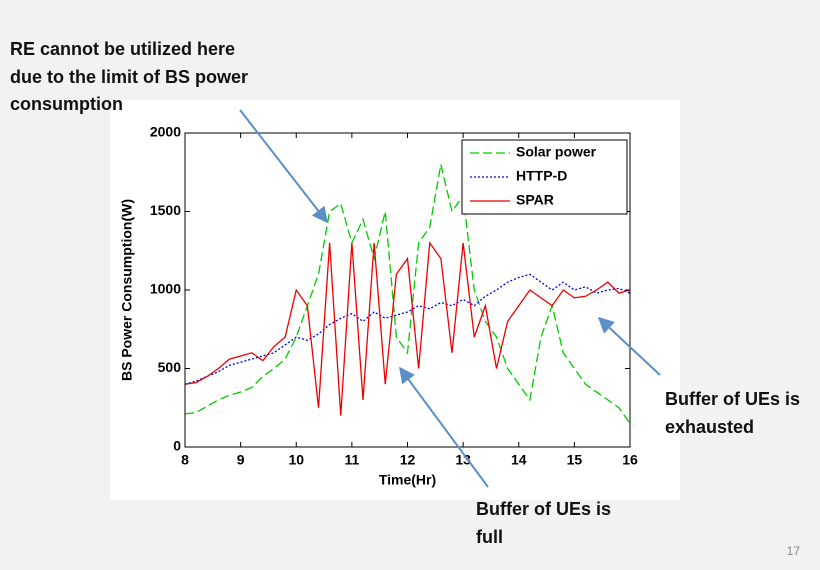  What do you see at coordinates (165, 210) in the screenshot?
I see `y-tick-label: 1500` at bounding box center [165, 210].